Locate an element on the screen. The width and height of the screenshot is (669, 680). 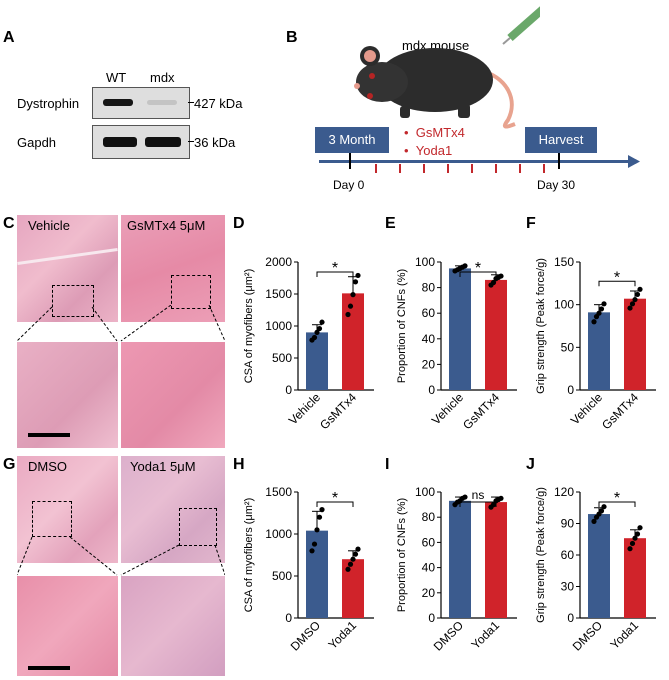
lane-label-wt: WT is located at coordinates (116, 77).